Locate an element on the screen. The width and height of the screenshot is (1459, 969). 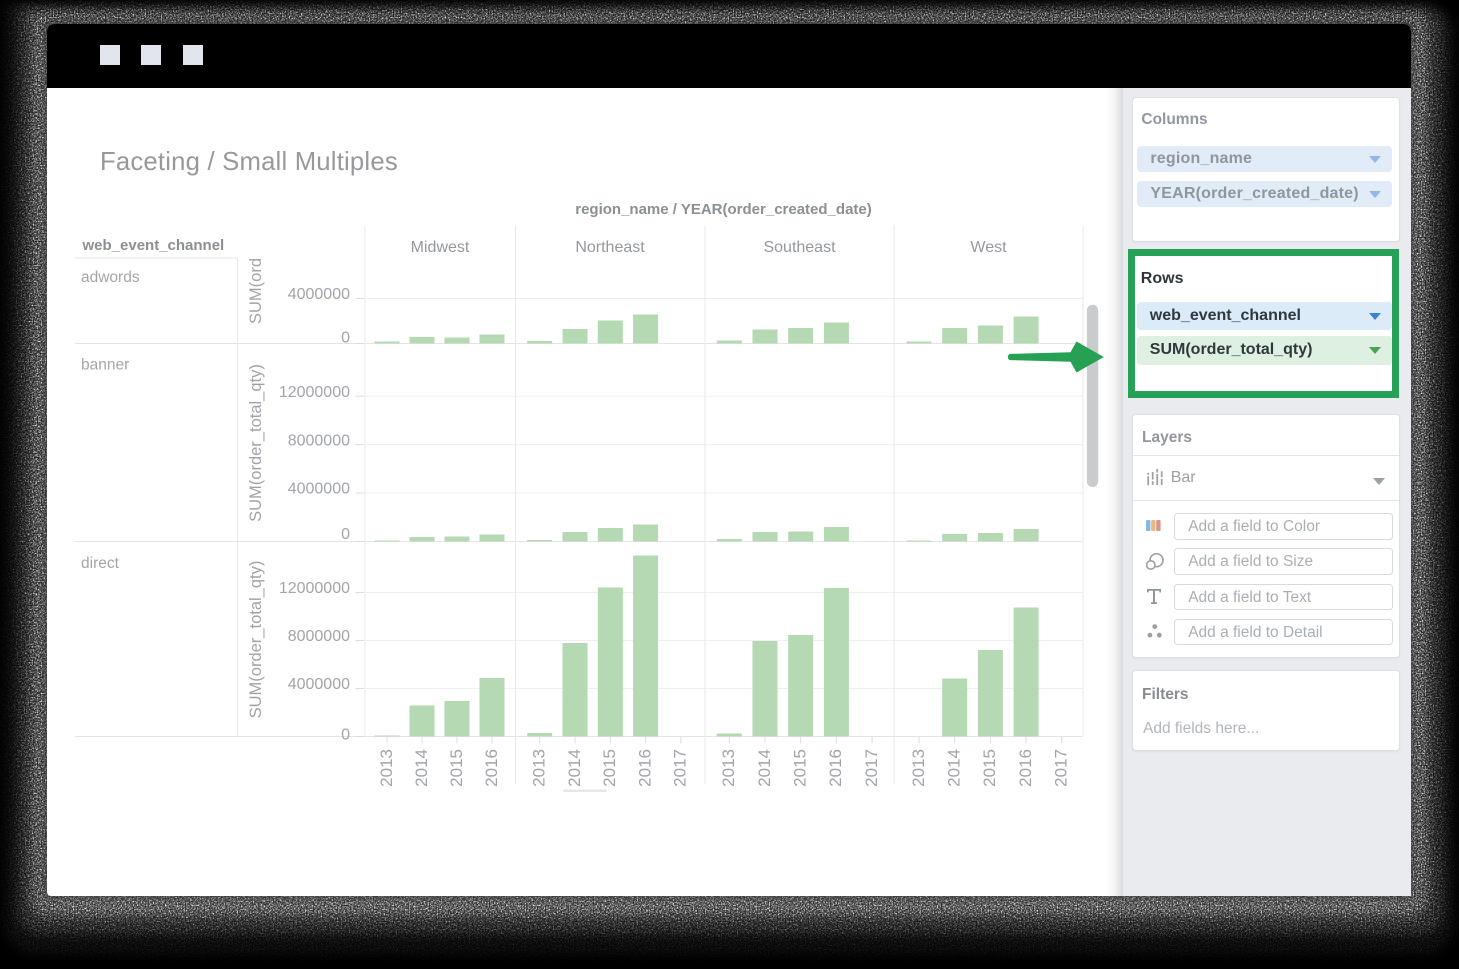
svg-text: web_event_channel is located at coordinates (153, 245).